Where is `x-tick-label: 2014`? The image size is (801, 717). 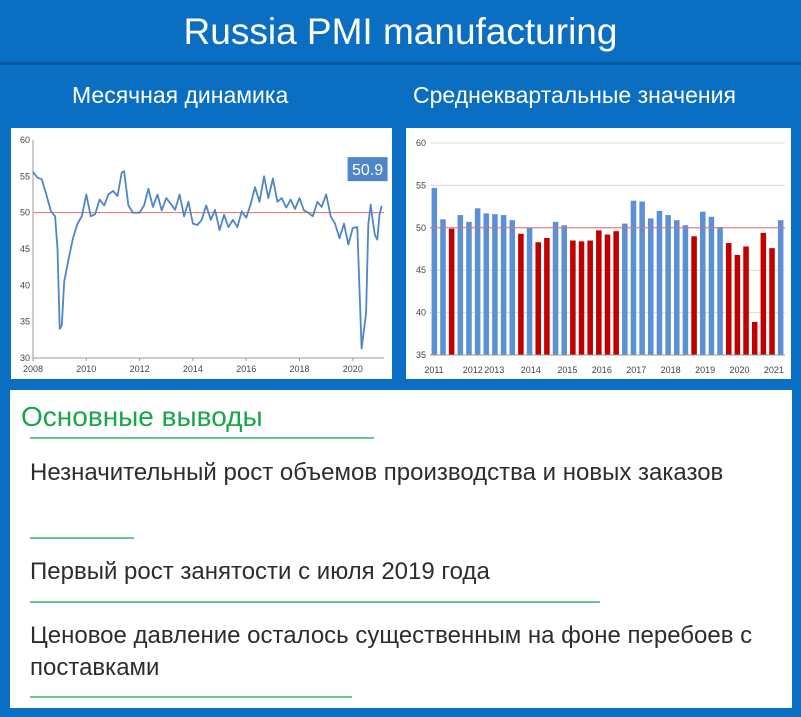 x-tick-label: 2014 is located at coordinates (531, 370).